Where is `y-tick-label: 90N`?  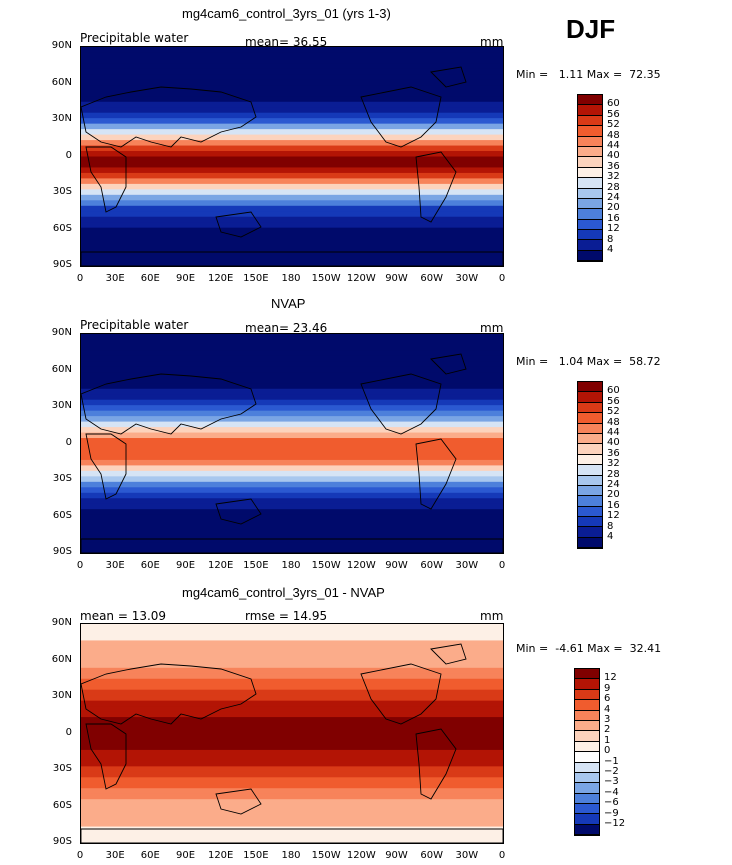 y-tick-label: 90N is located at coordinates (61, 622).